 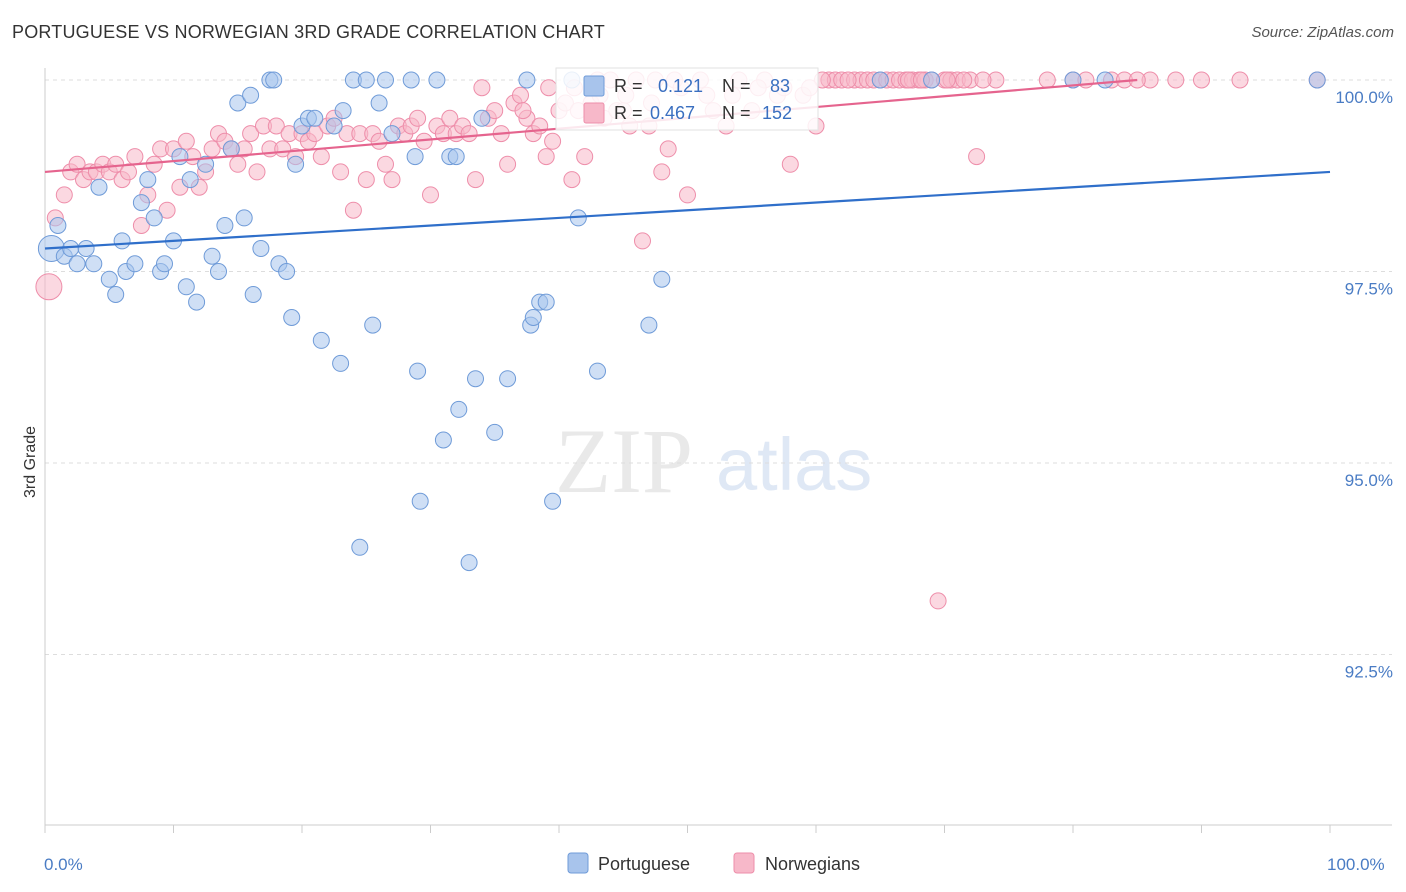 What do you see at coordinates (780, 86) in the screenshot?
I see `legend-n-value-portuguese: 83` at bounding box center [780, 86].